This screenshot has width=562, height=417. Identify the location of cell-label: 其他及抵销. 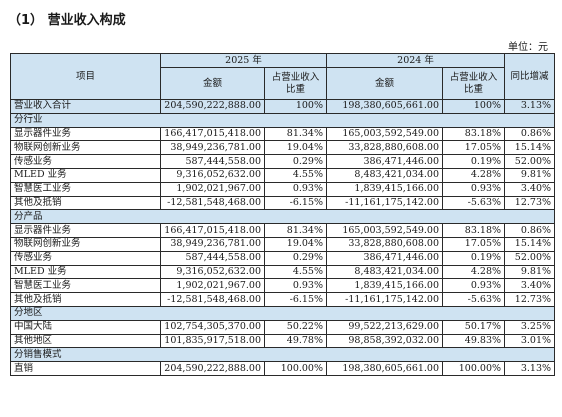
(85, 203).